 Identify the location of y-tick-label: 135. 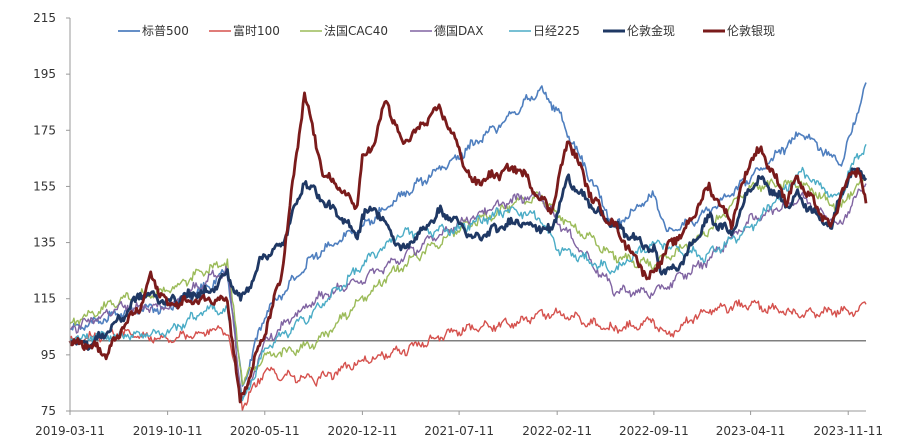
(44, 243).